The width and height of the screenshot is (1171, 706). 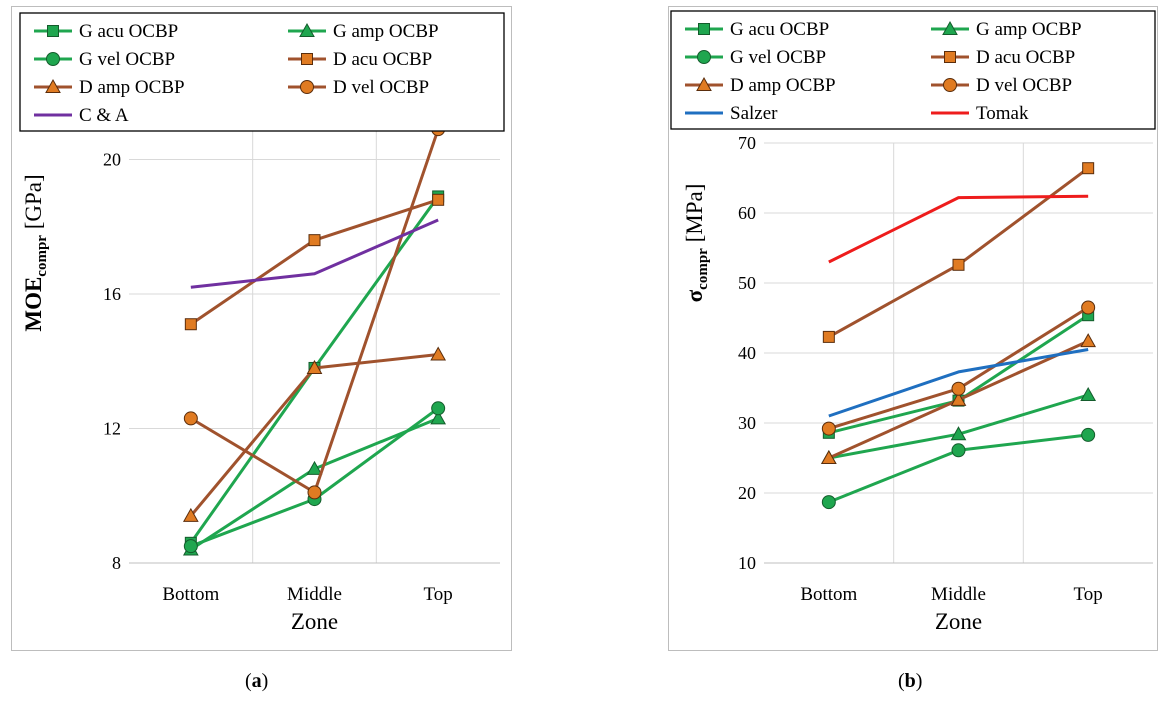 I want to click on series-d-acu-ocbp, so click(x=958, y=252).